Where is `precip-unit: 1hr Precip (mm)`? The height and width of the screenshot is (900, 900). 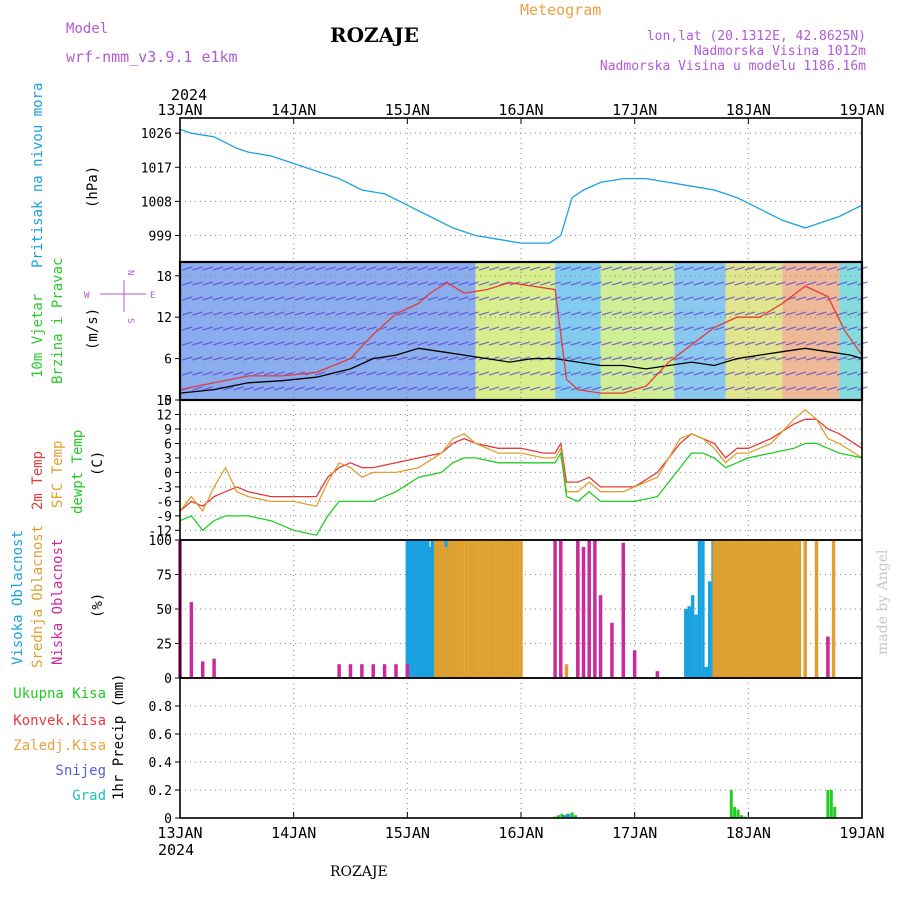 precip-unit: 1hr Precip (mm) is located at coordinates (119, 737).